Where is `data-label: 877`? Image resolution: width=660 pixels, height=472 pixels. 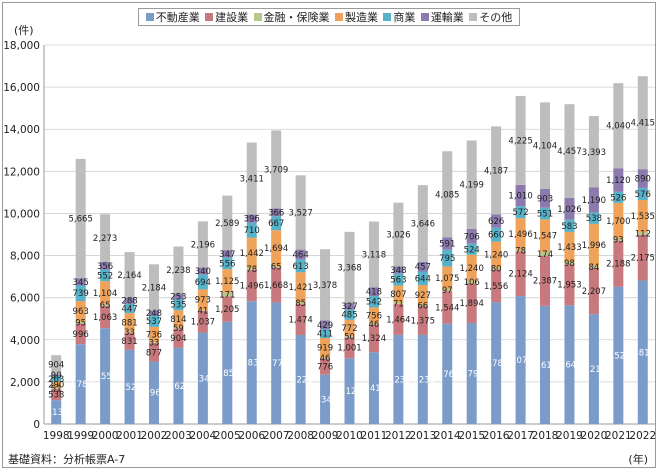
data-label: 877 is located at coordinates (154, 353).